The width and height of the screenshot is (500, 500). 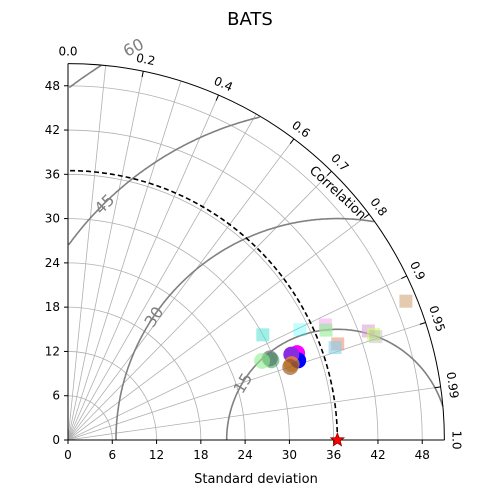 What do you see at coordinates (377, 455) in the screenshot?
I see `x-tick-label: 42` at bounding box center [377, 455].